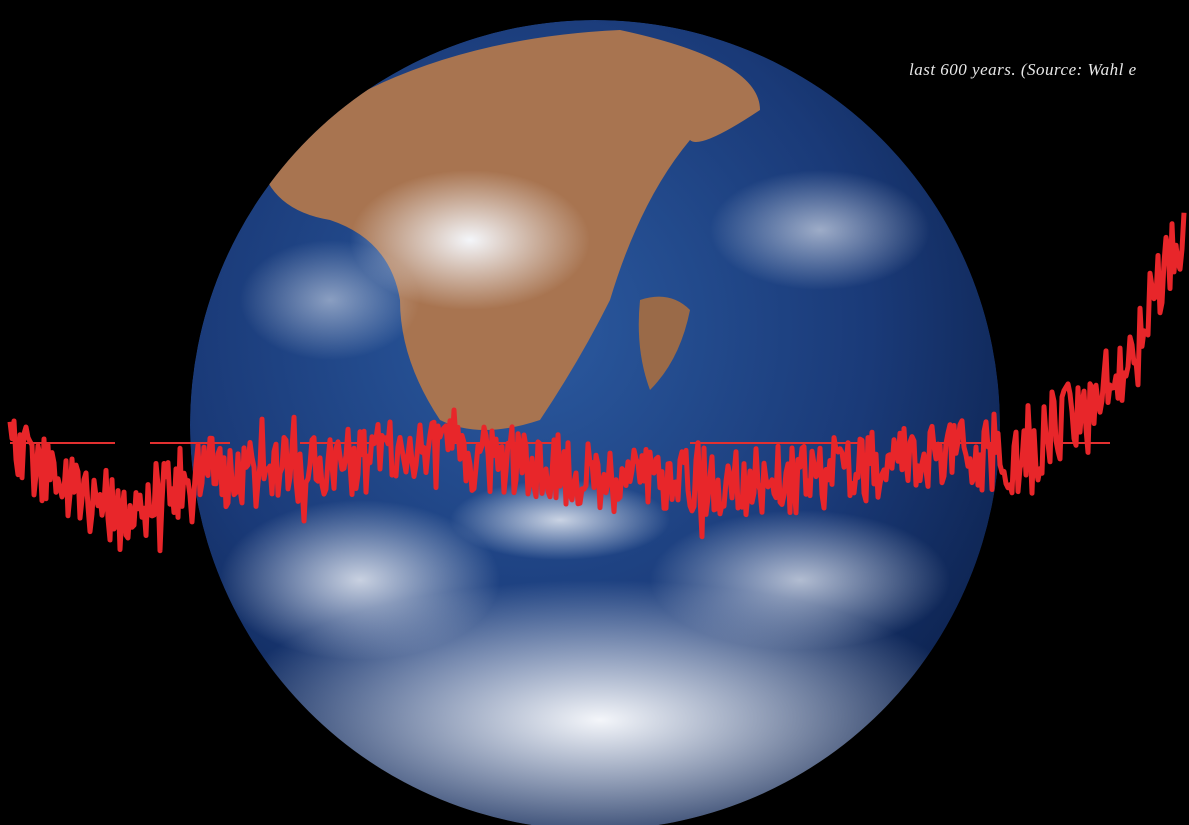  What do you see at coordinates (1023, 69) in the screenshot?
I see `caption: last 600 years. (Source: Wahl e` at bounding box center [1023, 69].